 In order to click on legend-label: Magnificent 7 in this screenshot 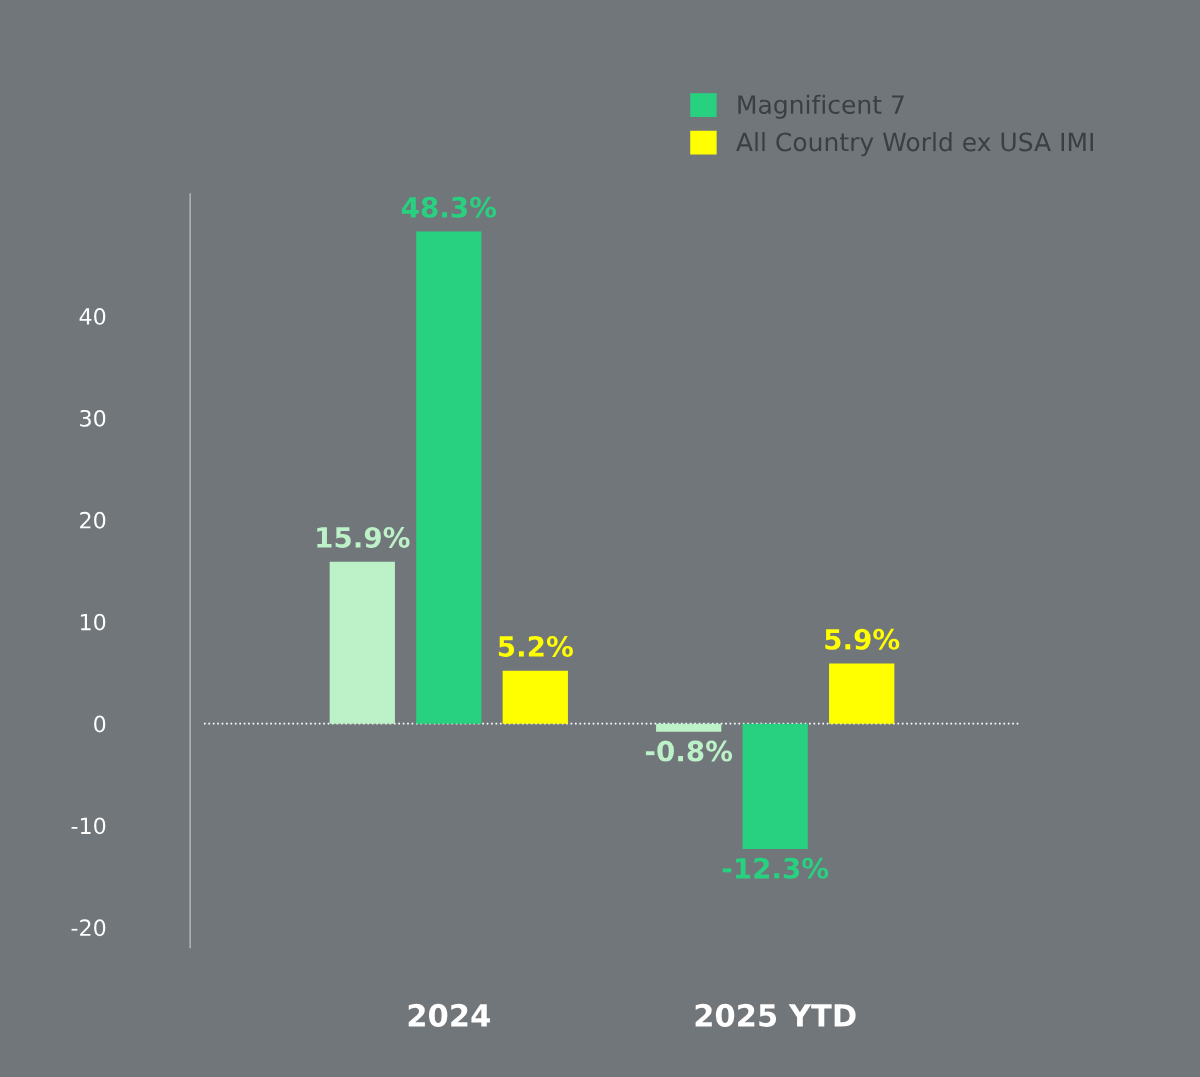, I will do `click(821, 106)`.